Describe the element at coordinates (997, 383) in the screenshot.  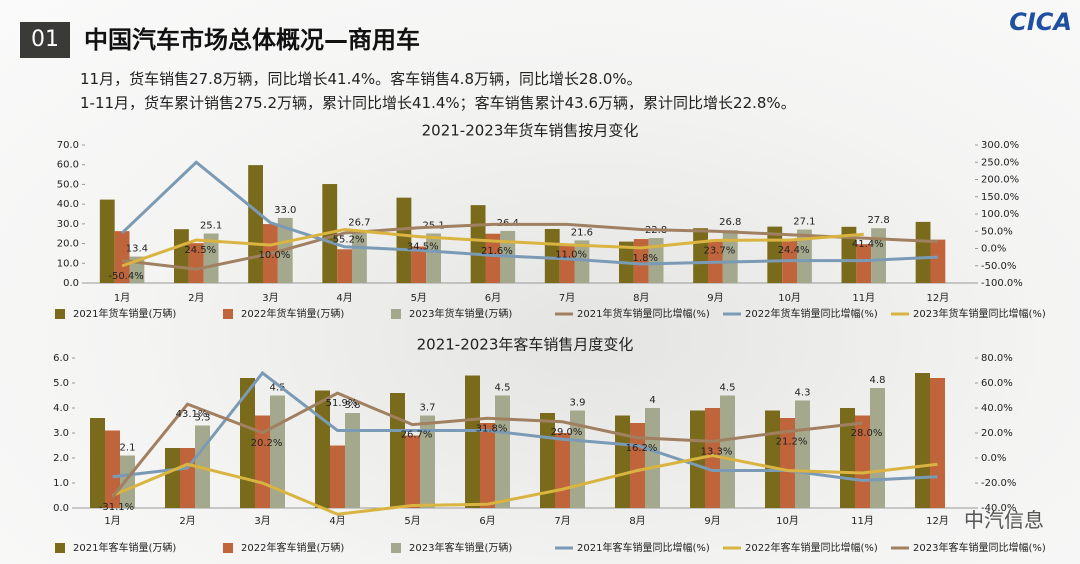
I see `y2-tick-label: 60.0%` at that location.